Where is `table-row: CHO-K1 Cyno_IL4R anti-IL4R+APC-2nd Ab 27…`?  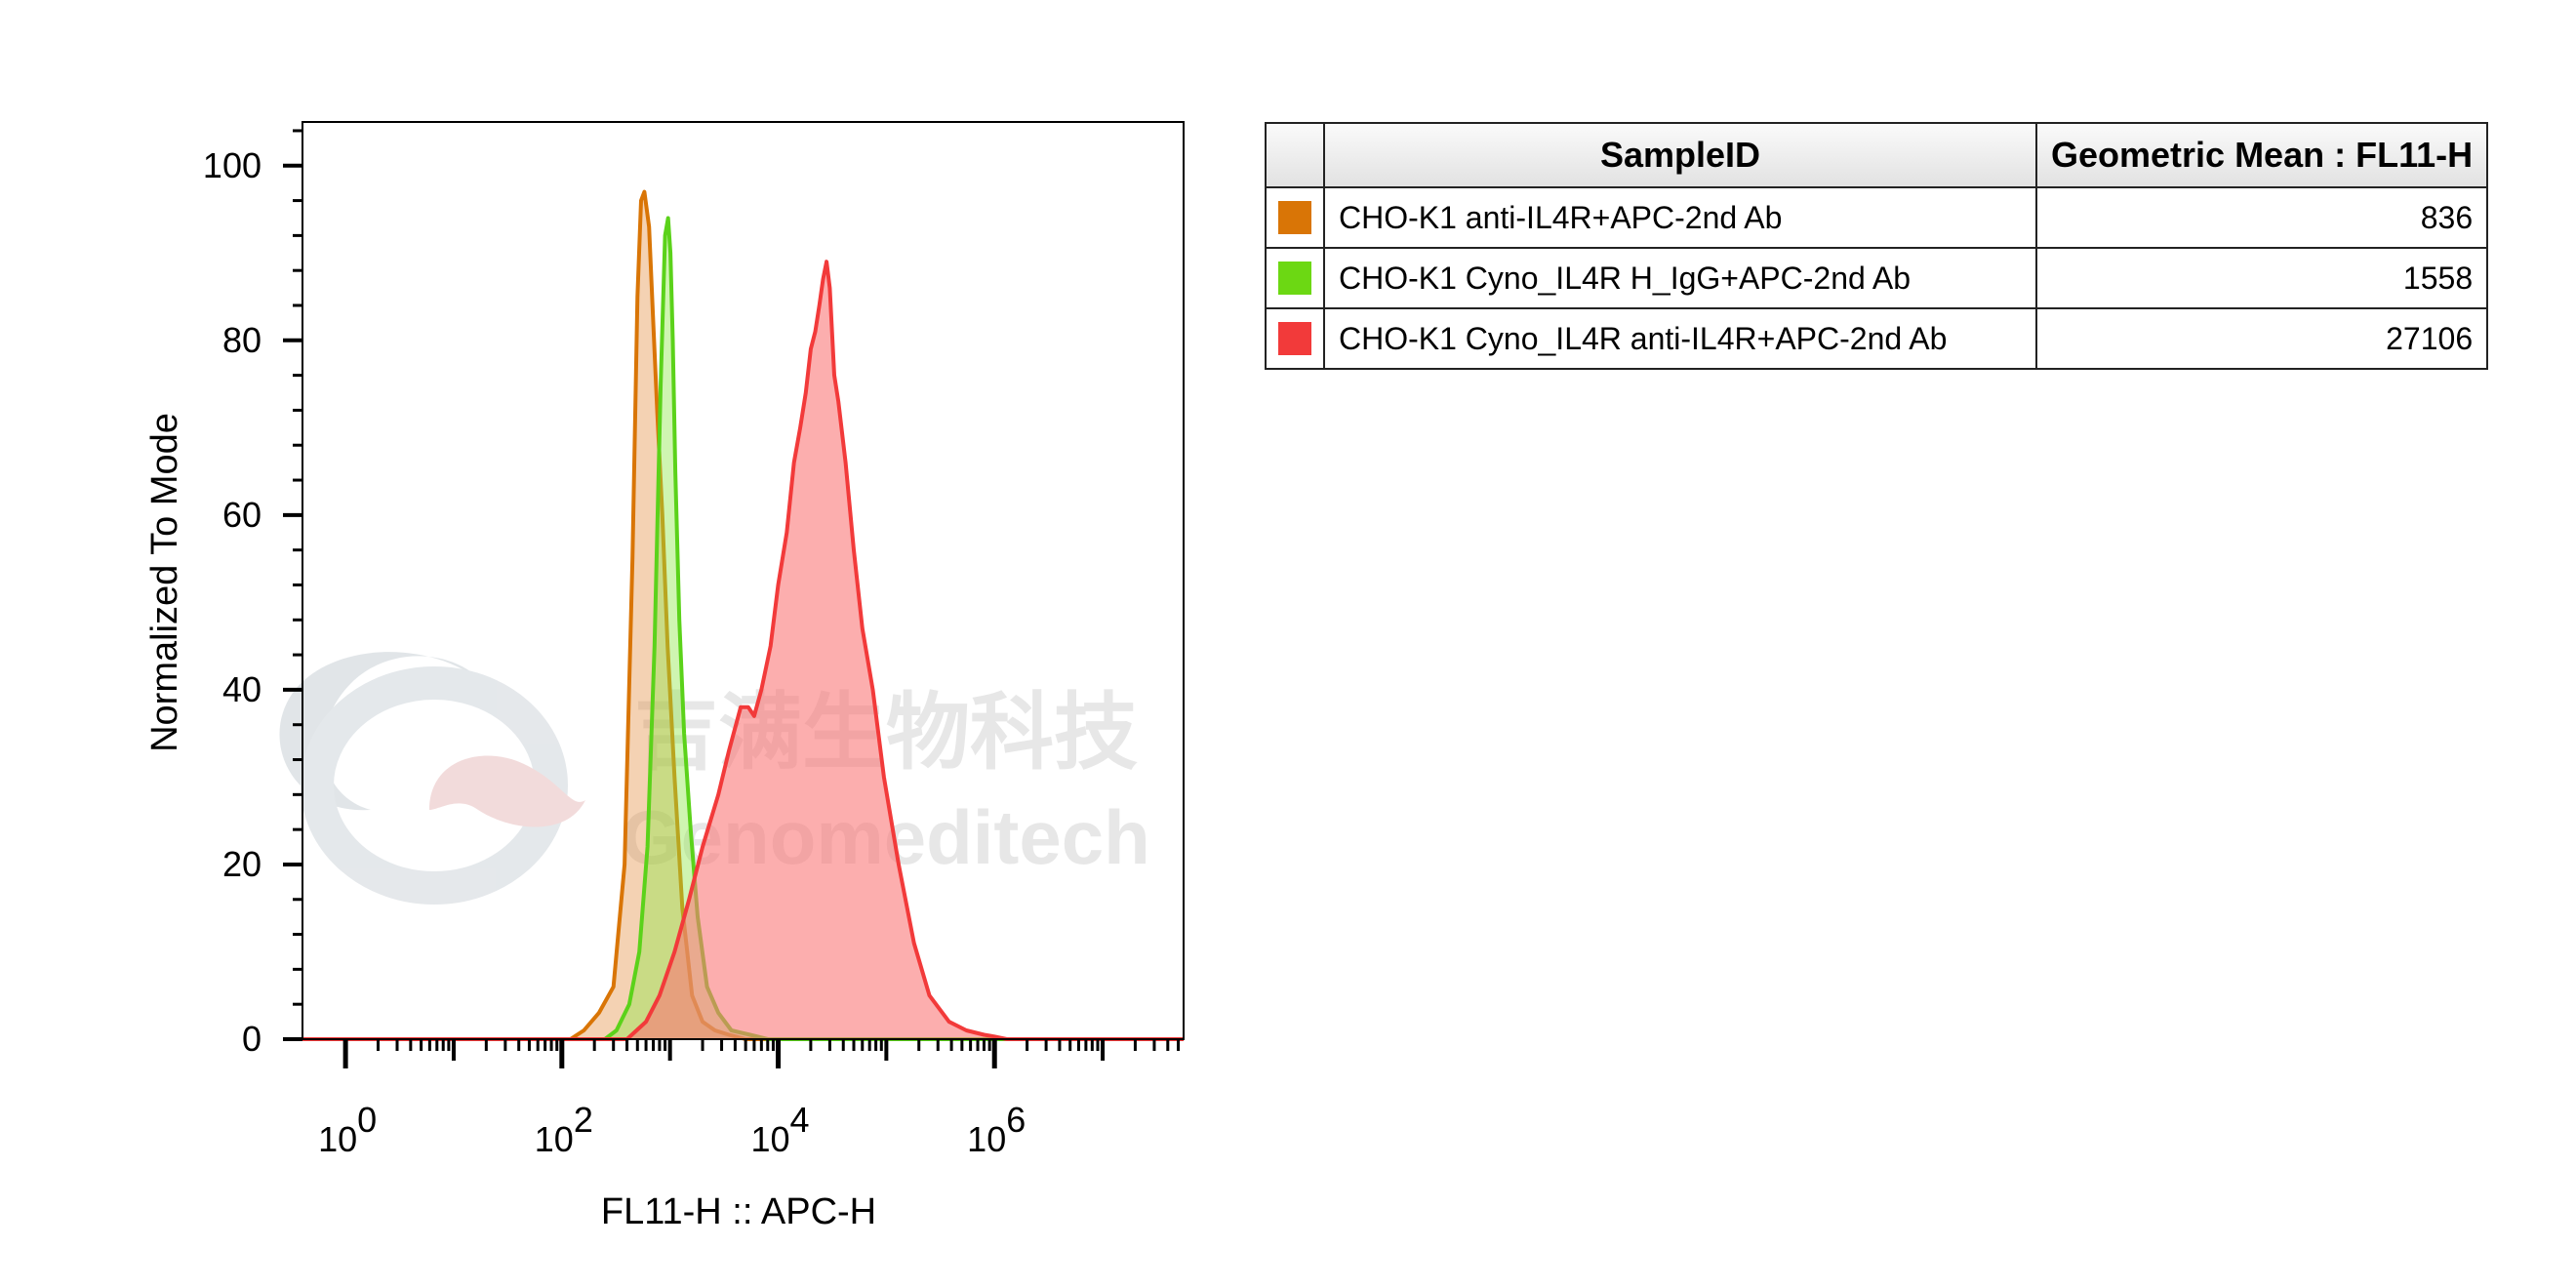
table-row: CHO-K1 Cyno_IL4R anti-IL4R+APC-2nd Ab 27… is located at coordinates (1877, 338).